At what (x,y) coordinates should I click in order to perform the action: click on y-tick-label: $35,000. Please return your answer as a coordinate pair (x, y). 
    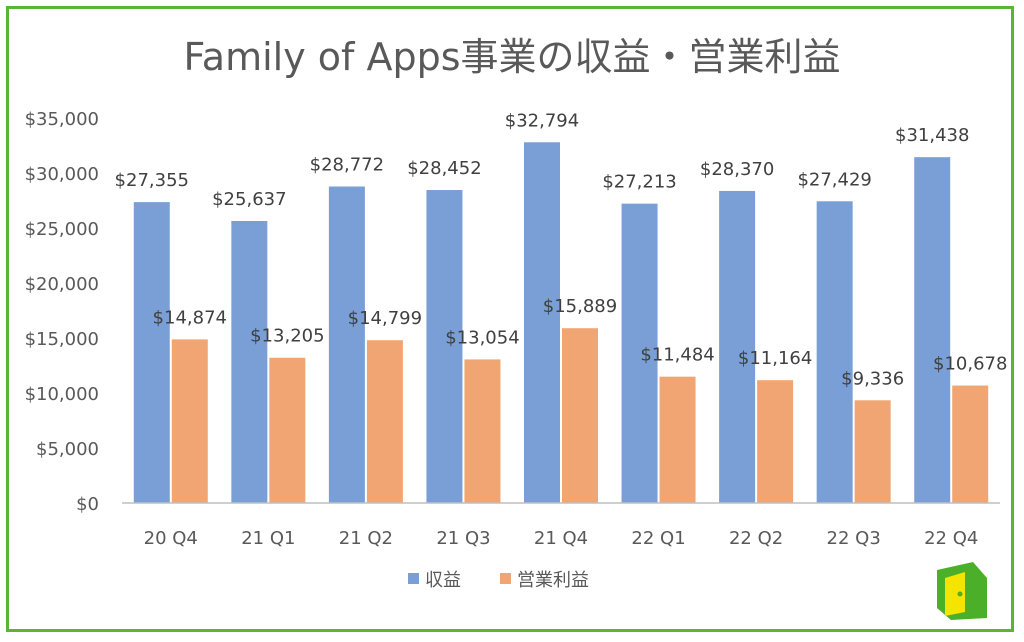
    Looking at the image, I should click on (62, 119).